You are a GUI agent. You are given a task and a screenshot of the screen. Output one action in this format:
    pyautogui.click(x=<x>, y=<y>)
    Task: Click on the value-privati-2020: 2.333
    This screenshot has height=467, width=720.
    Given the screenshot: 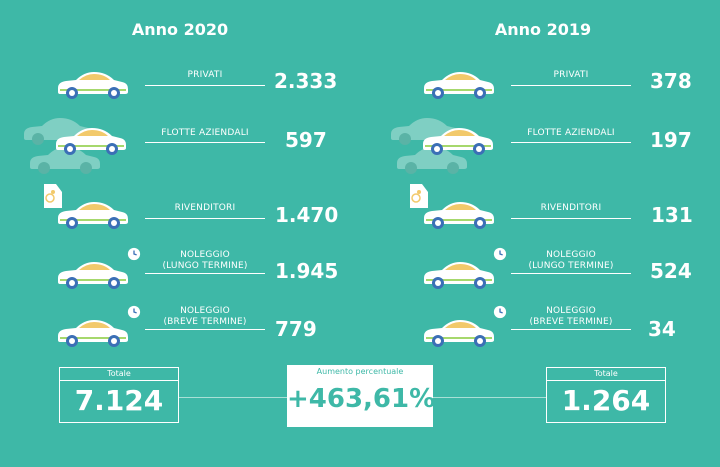 What is the action you would take?
    pyautogui.click(x=306, y=81)
    